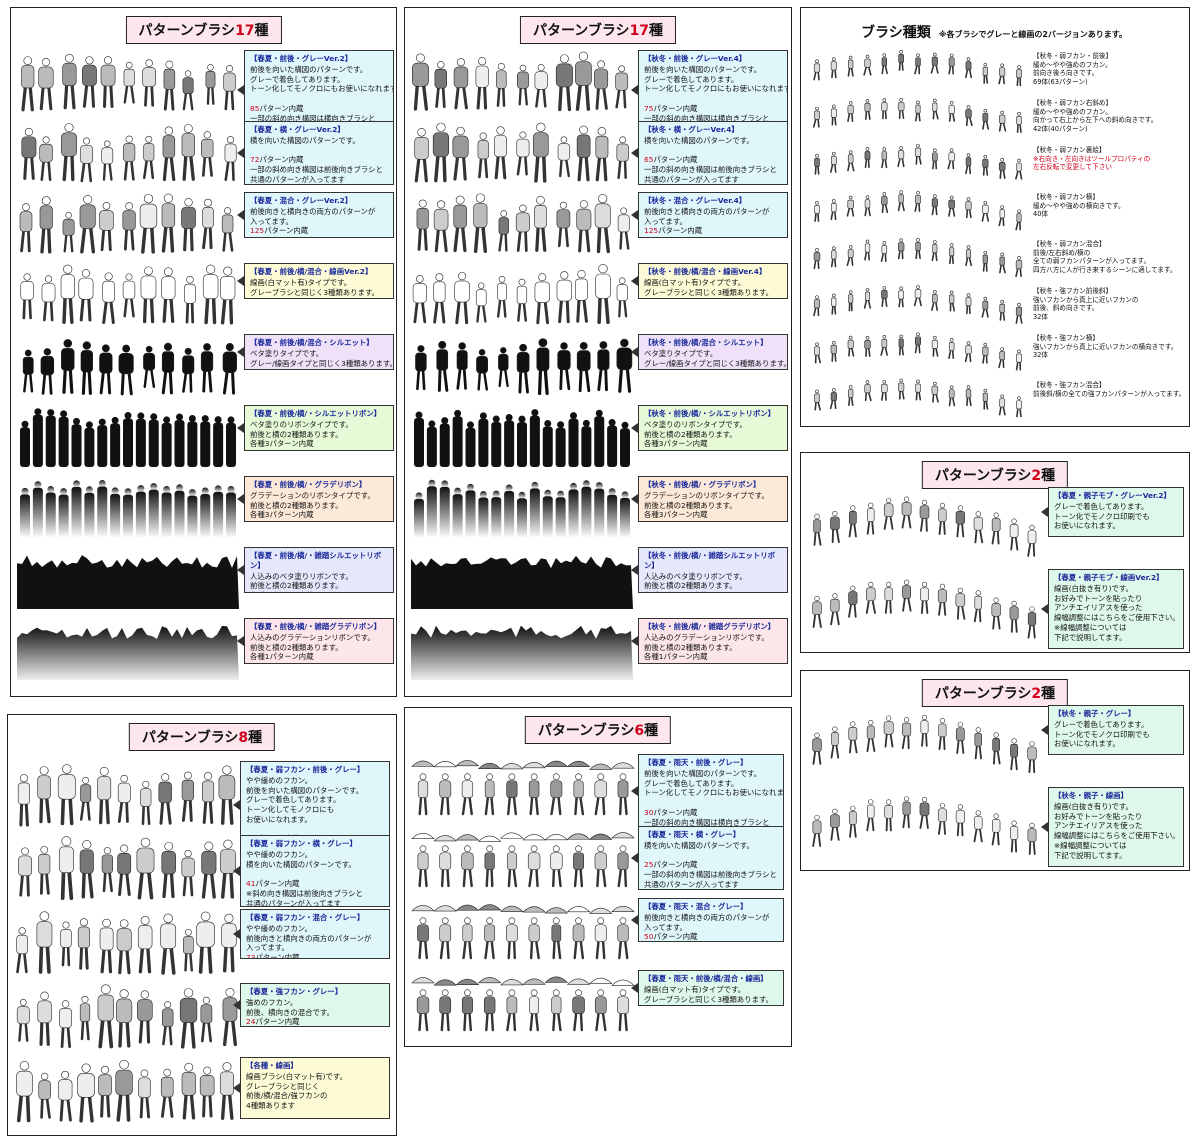 The width and height of the screenshot is (1200, 1141). I want to click on description-line: グレーブラシと同じく3種類あります。, so click(709, 999).